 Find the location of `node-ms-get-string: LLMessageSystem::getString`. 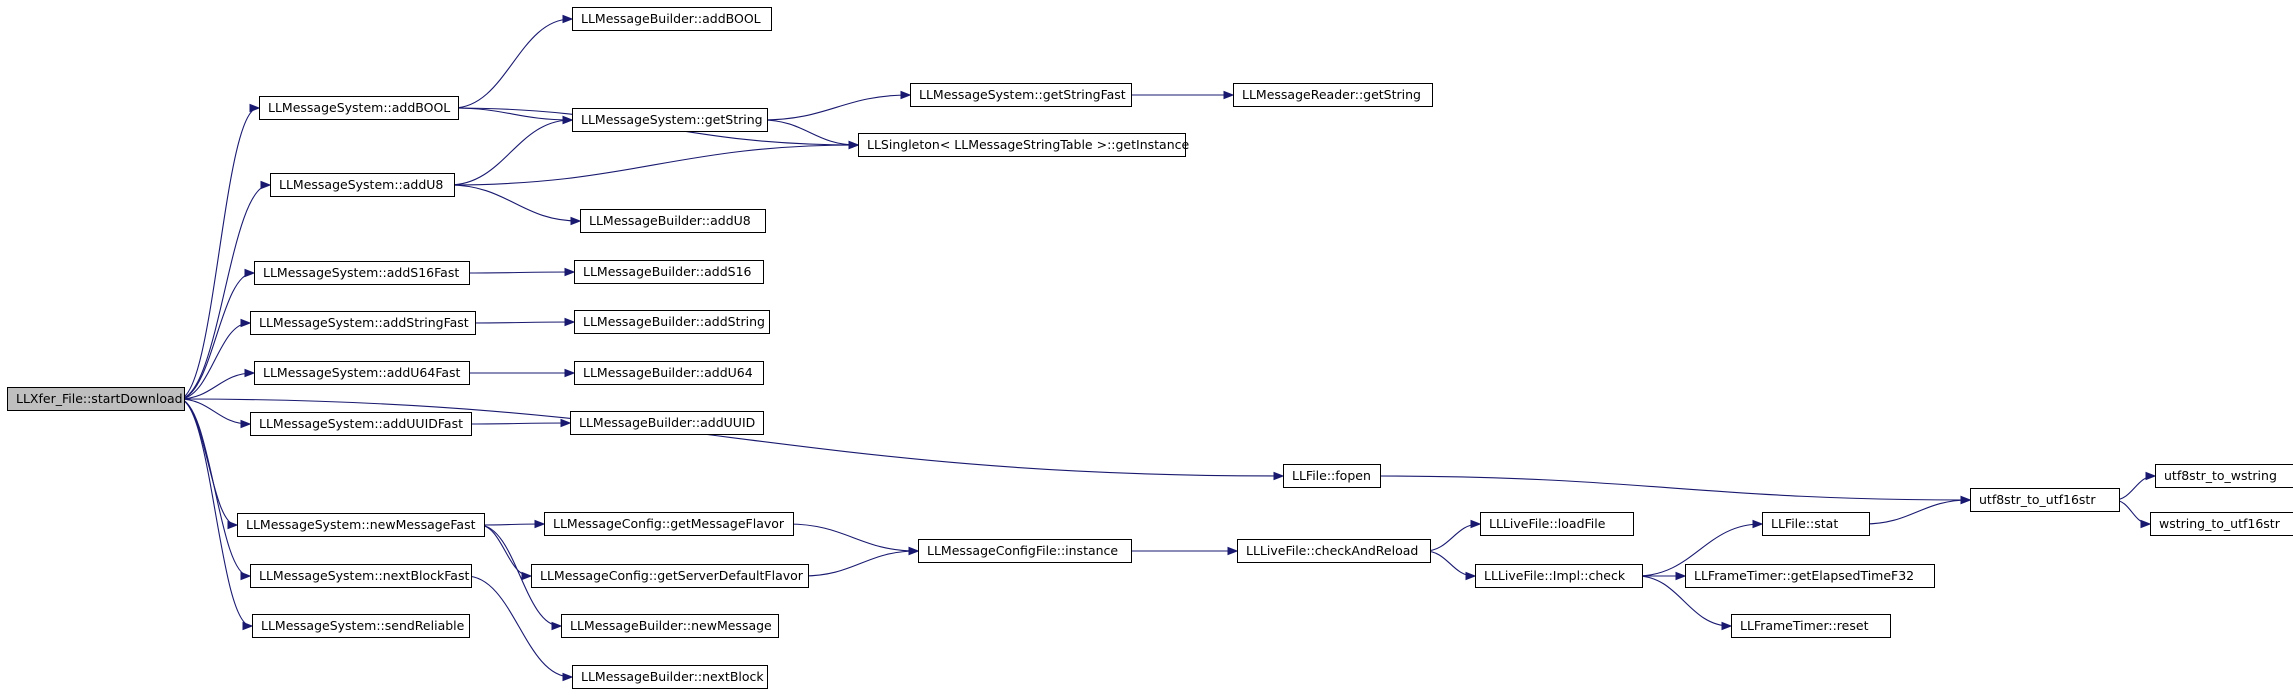

node-ms-get-string: LLMessageSystem::getString is located at coordinates (670, 120).